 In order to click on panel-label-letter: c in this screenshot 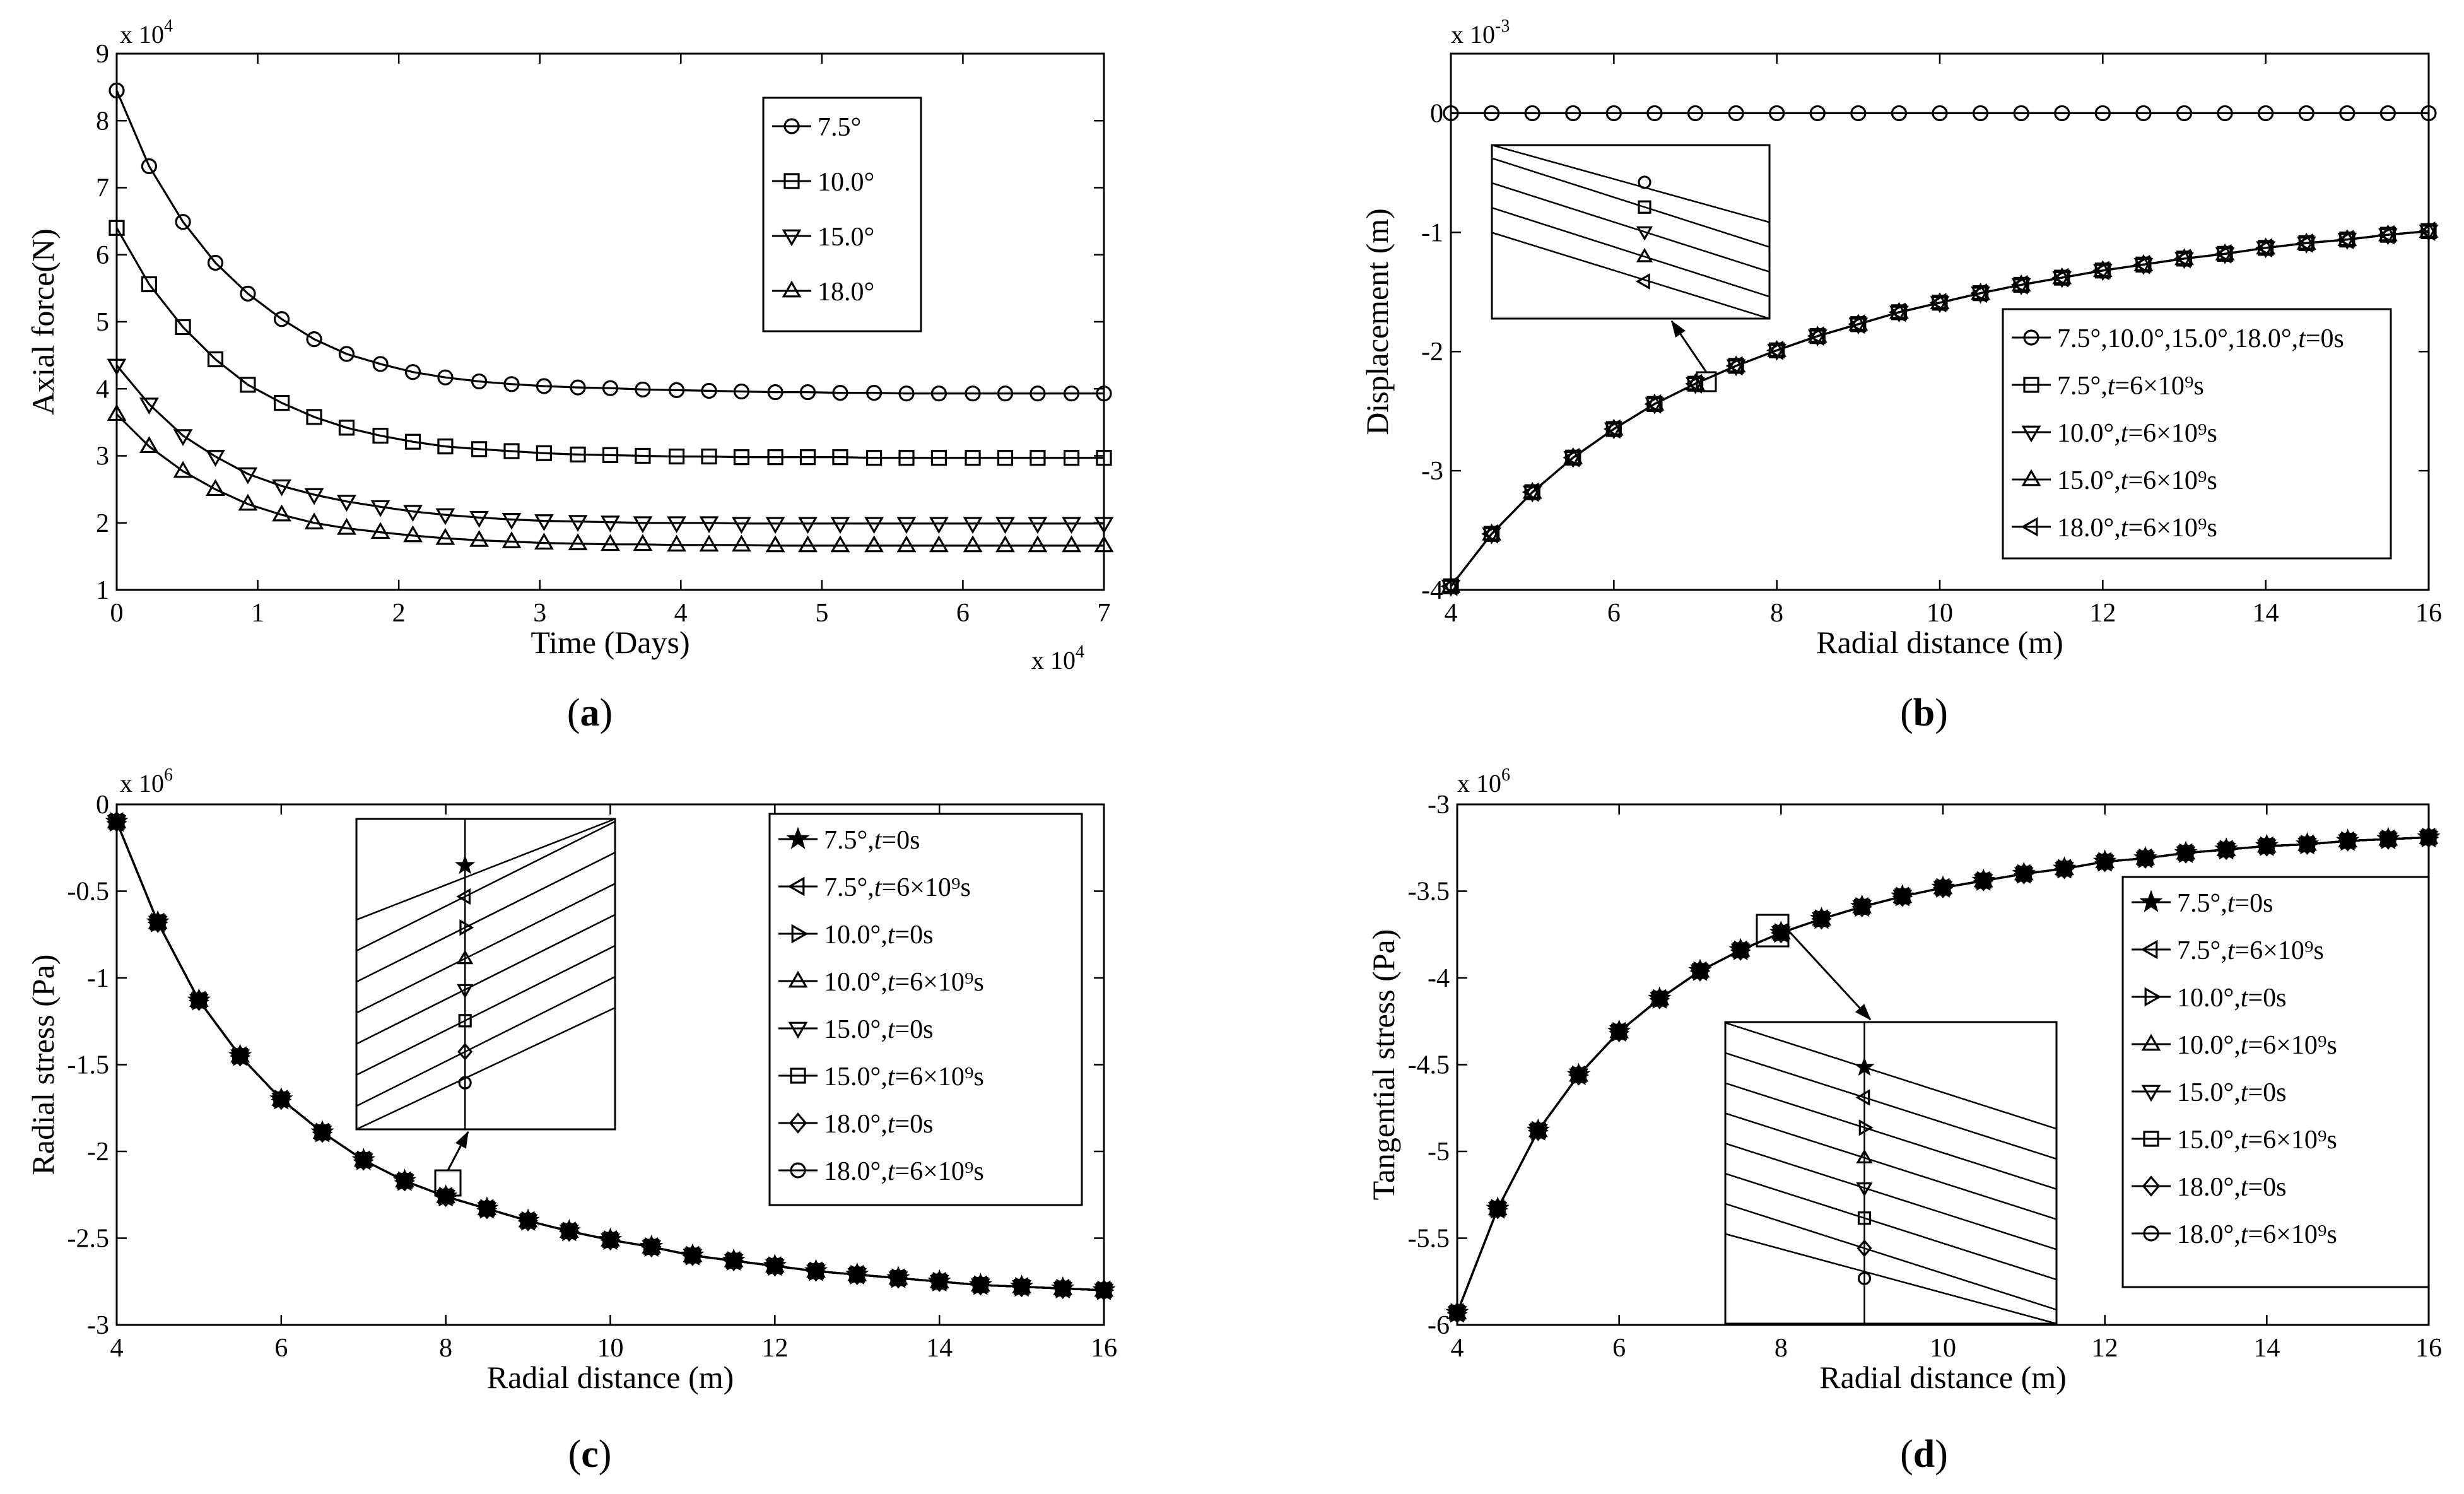, I will do `click(590, 1454)`.